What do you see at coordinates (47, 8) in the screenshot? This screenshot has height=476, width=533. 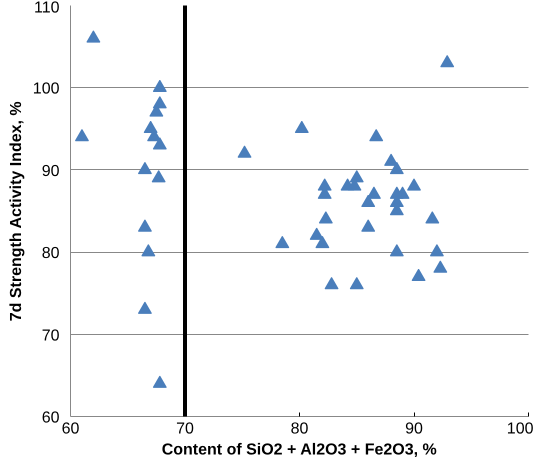 I see `y-tick-label: 110` at bounding box center [47, 8].